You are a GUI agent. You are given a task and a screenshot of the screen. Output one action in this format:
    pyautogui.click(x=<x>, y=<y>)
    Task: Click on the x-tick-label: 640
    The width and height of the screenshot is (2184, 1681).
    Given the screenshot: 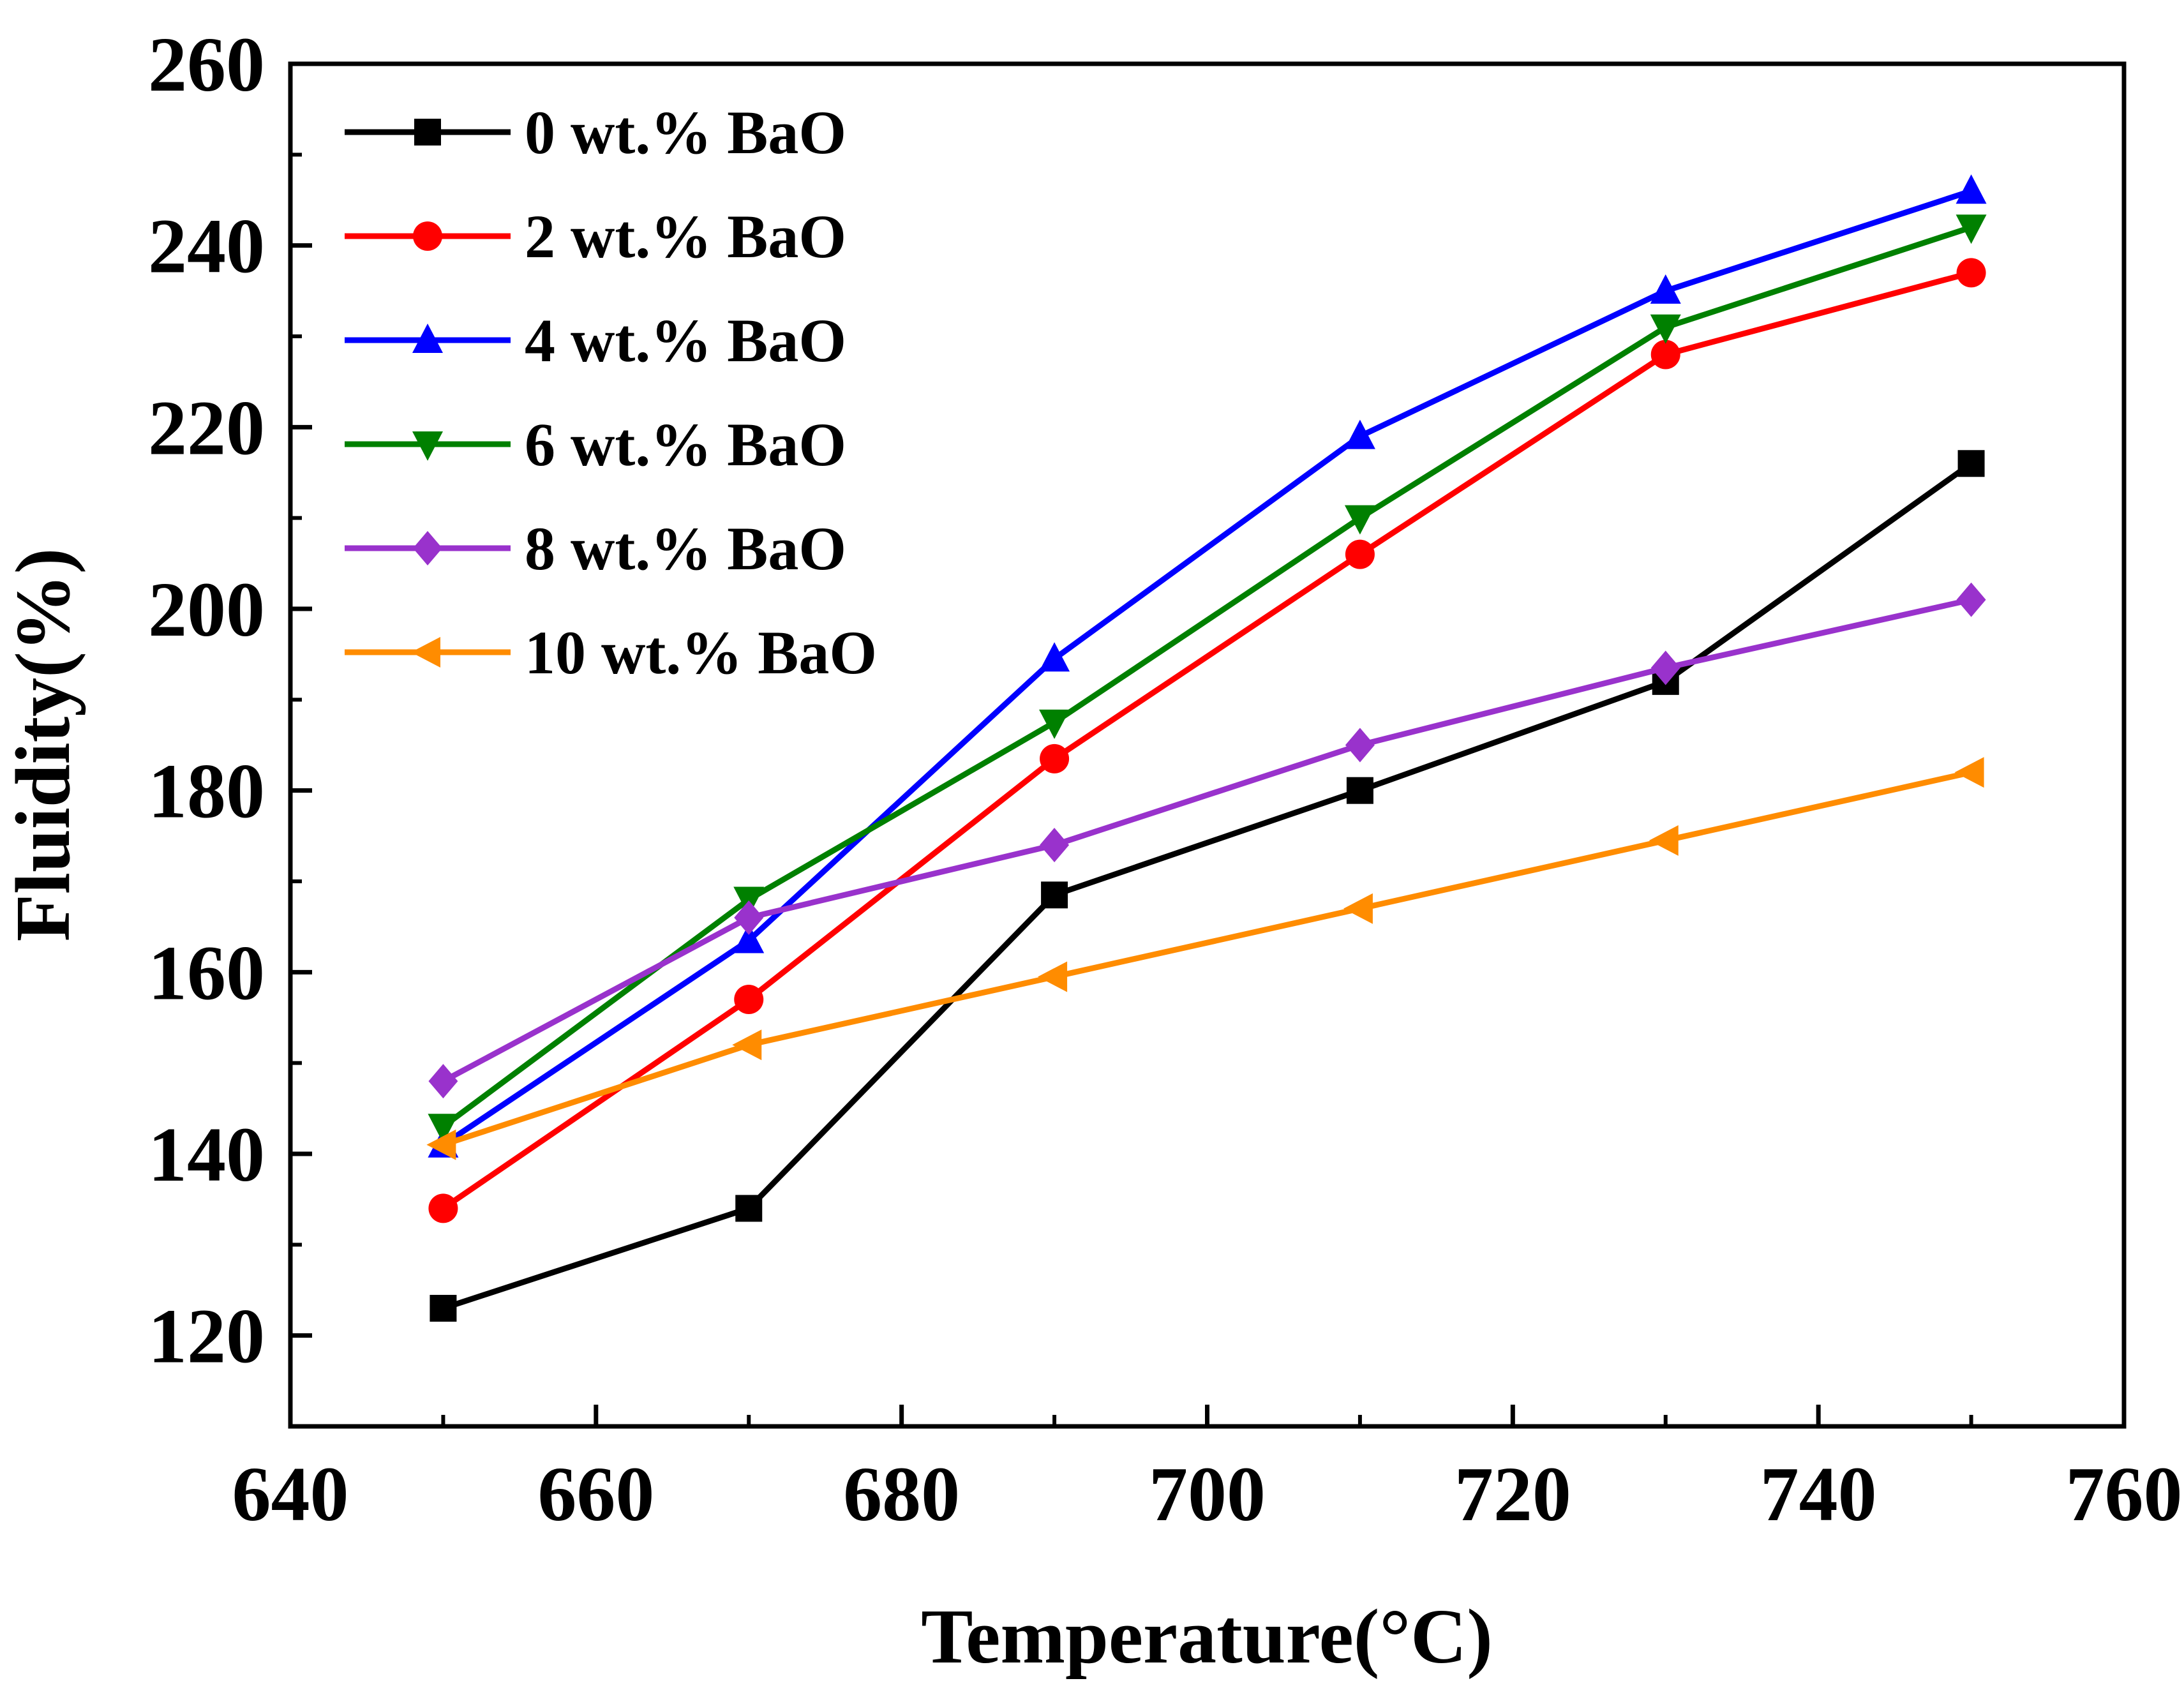 What is the action you would take?
    pyautogui.click(x=290, y=1494)
    